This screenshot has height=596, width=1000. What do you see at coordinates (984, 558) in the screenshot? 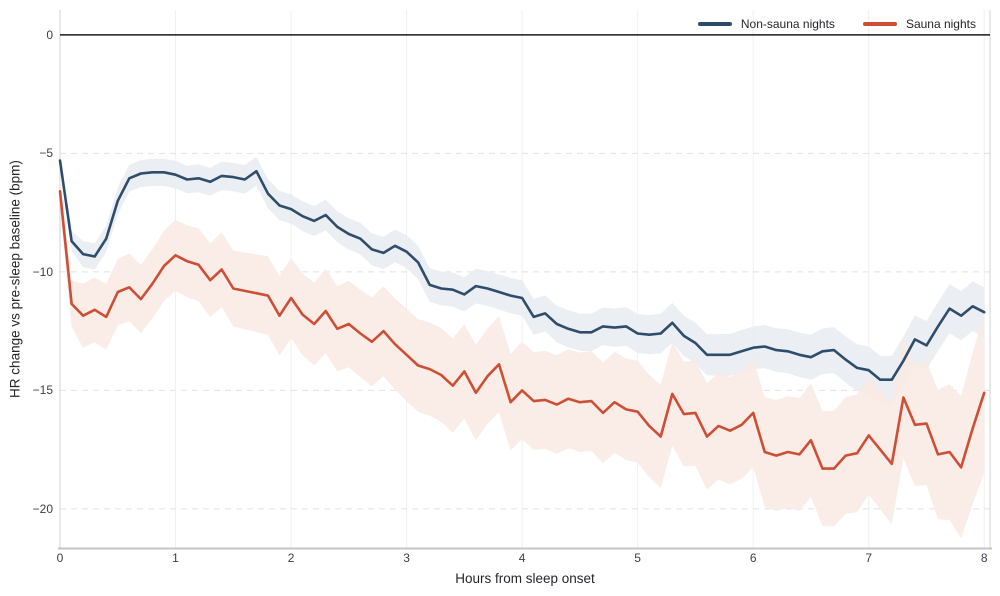
I see `x-tick-label-8: 8` at bounding box center [984, 558].